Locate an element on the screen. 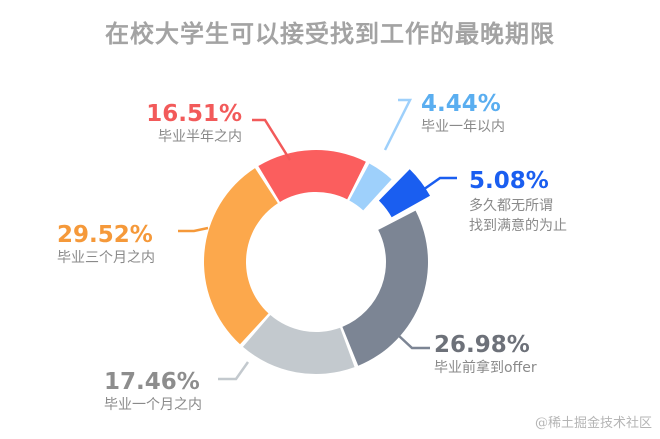 This screenshot has width=660, height=439. label-before-graduation: 26.98% 毕业前拿到offer is located at coordinates (485, 355).